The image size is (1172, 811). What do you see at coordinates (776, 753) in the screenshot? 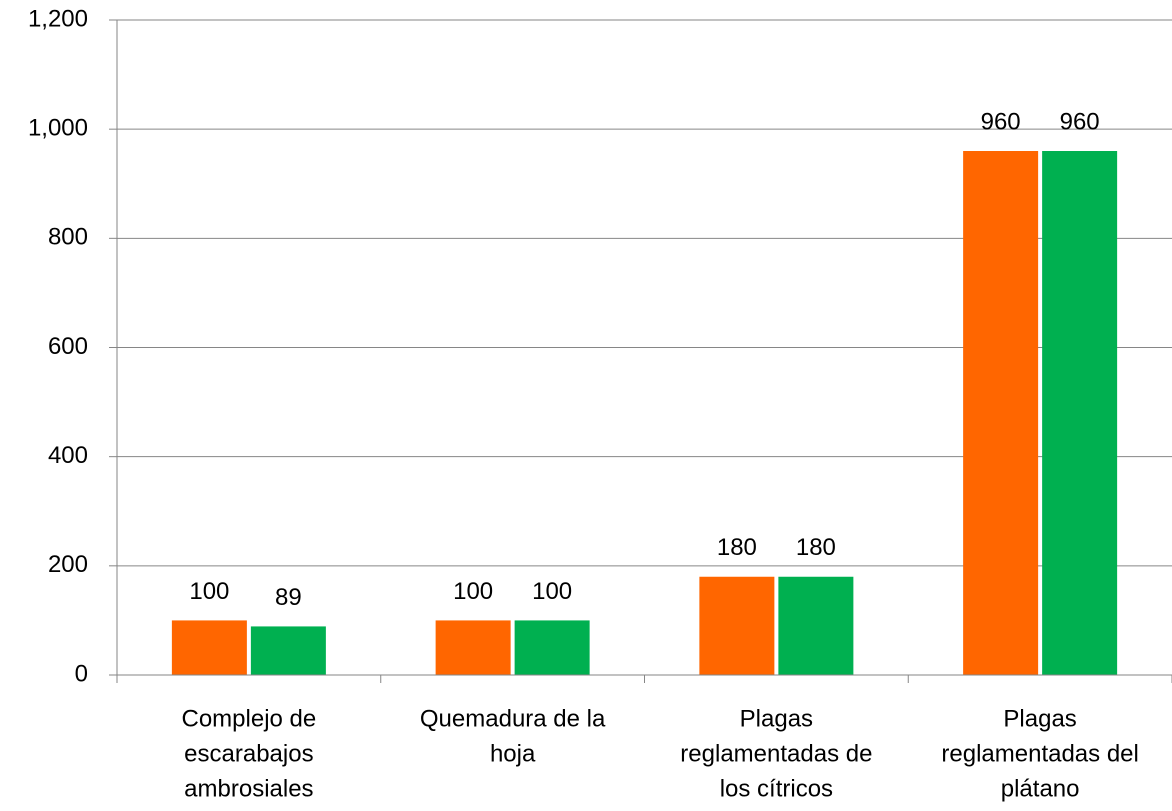
I see `x-tick-label: reglamentadas de` at bounding box center [776, 753].